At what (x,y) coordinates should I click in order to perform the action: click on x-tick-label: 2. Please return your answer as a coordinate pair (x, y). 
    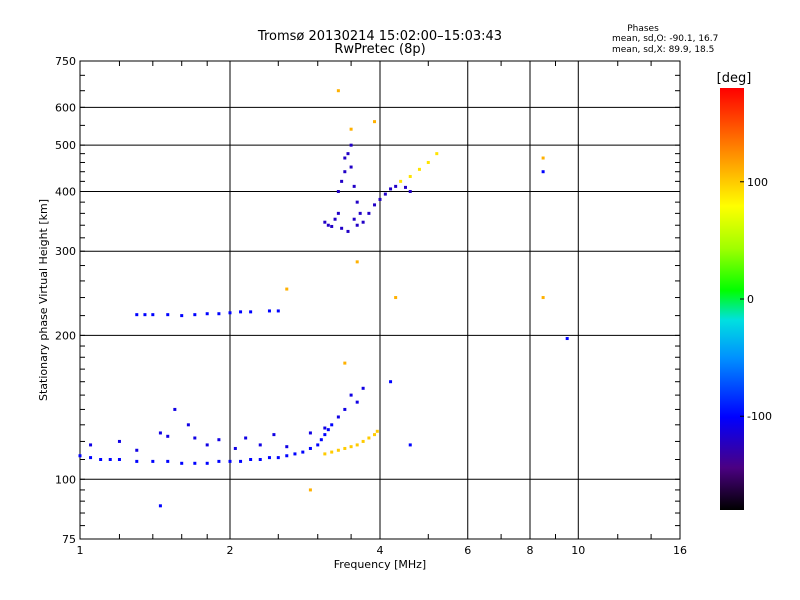
    Looking at the image, I should click on (230, 550).